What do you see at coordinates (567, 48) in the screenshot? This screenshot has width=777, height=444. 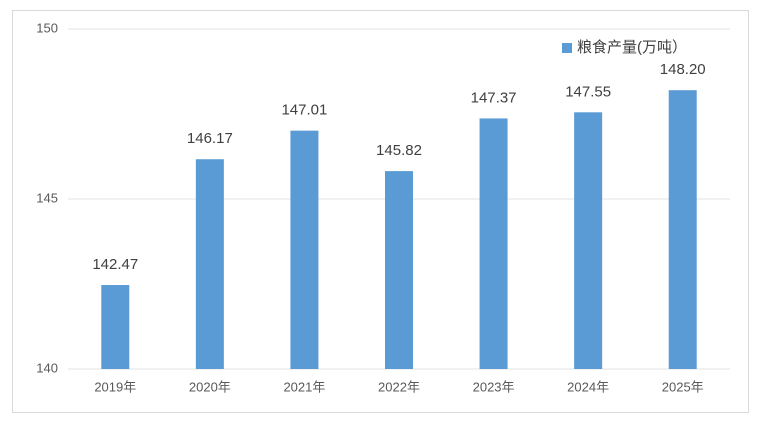 I see `legend-swatch` at bounding box center [567, 48].